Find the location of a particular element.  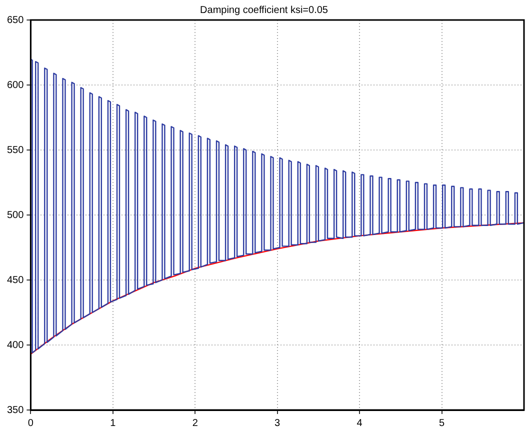

x-tick-label: 3 is located at coordinates (277, 423).